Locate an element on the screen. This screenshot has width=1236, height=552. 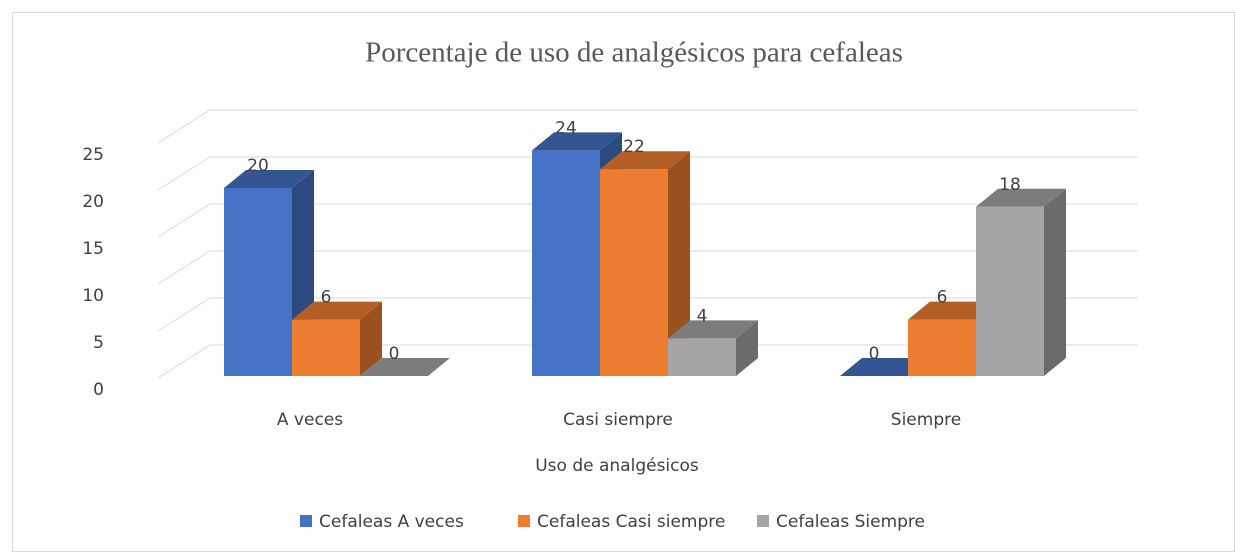
data-label: 20 is located at coordinates (258, 166).